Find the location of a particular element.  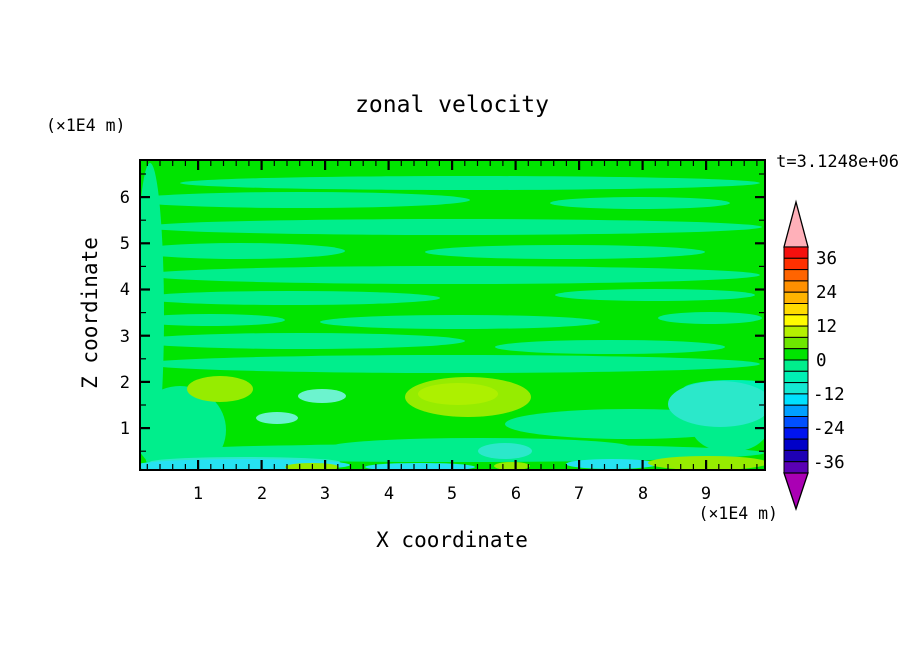

colorbar-tick-labels: 36 24 12 0 -12 -24 -36 is located at coordinates (829, 361).